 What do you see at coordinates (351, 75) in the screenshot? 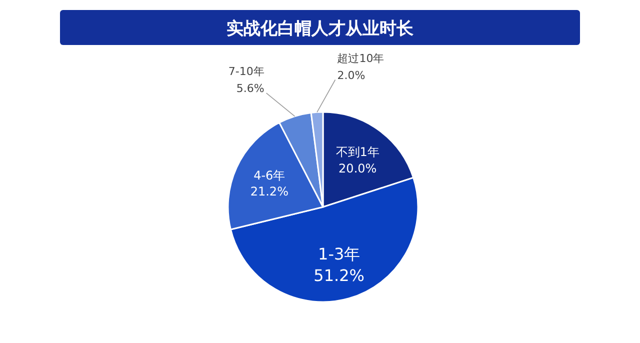
I see `data-label: 2.0%` at bounding box center [351, 75].